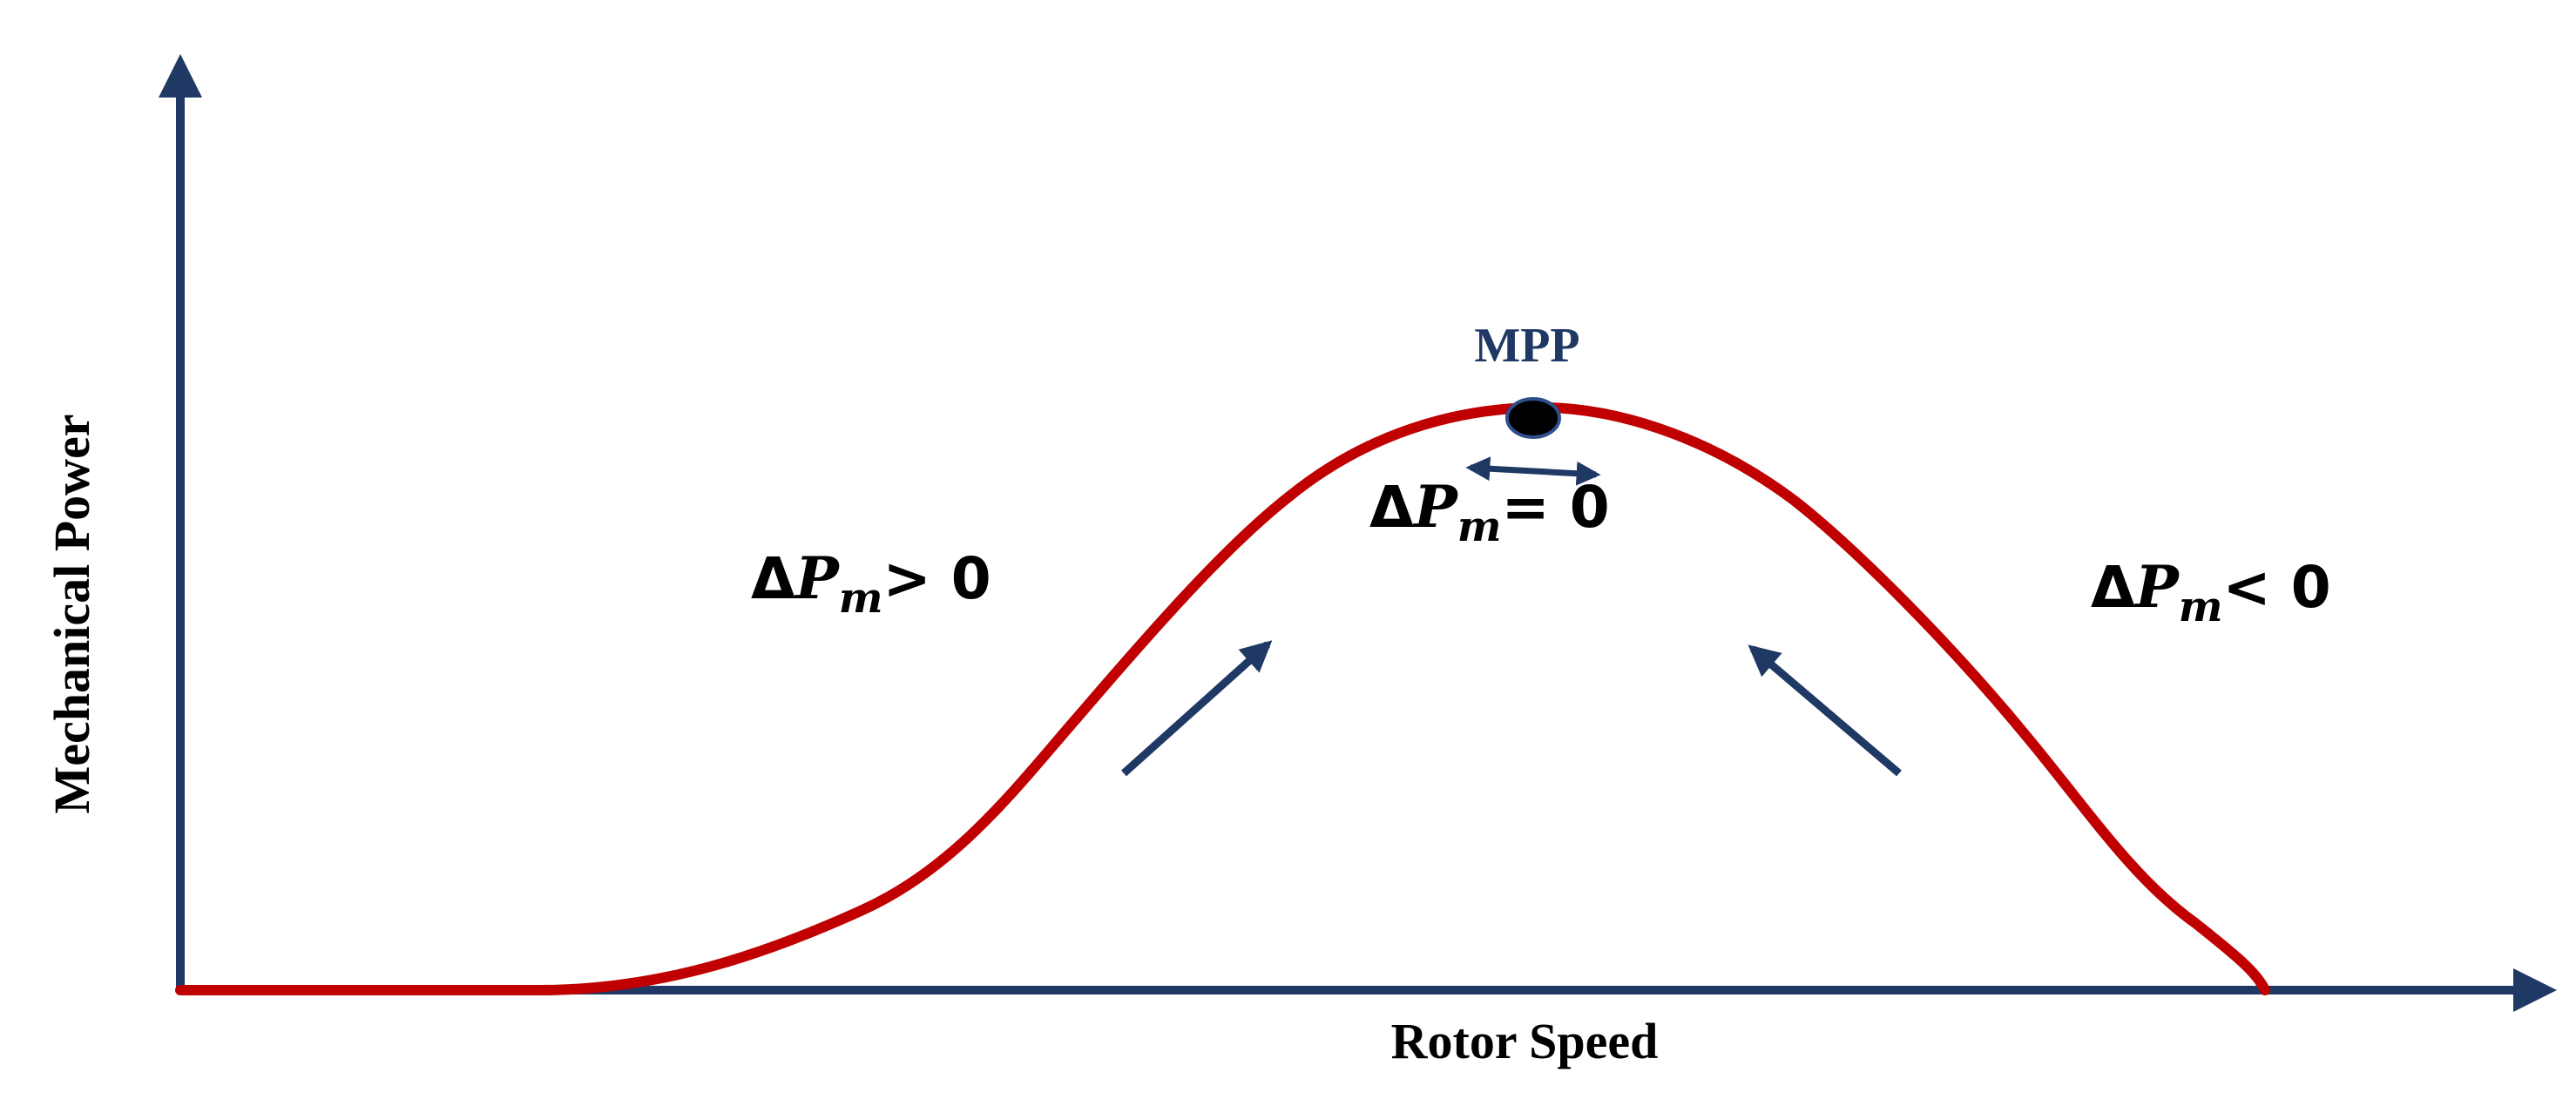  Describe the element at coordinates (1825, 711) in the screenshot. I see `right-uphill-arrow` at that location.